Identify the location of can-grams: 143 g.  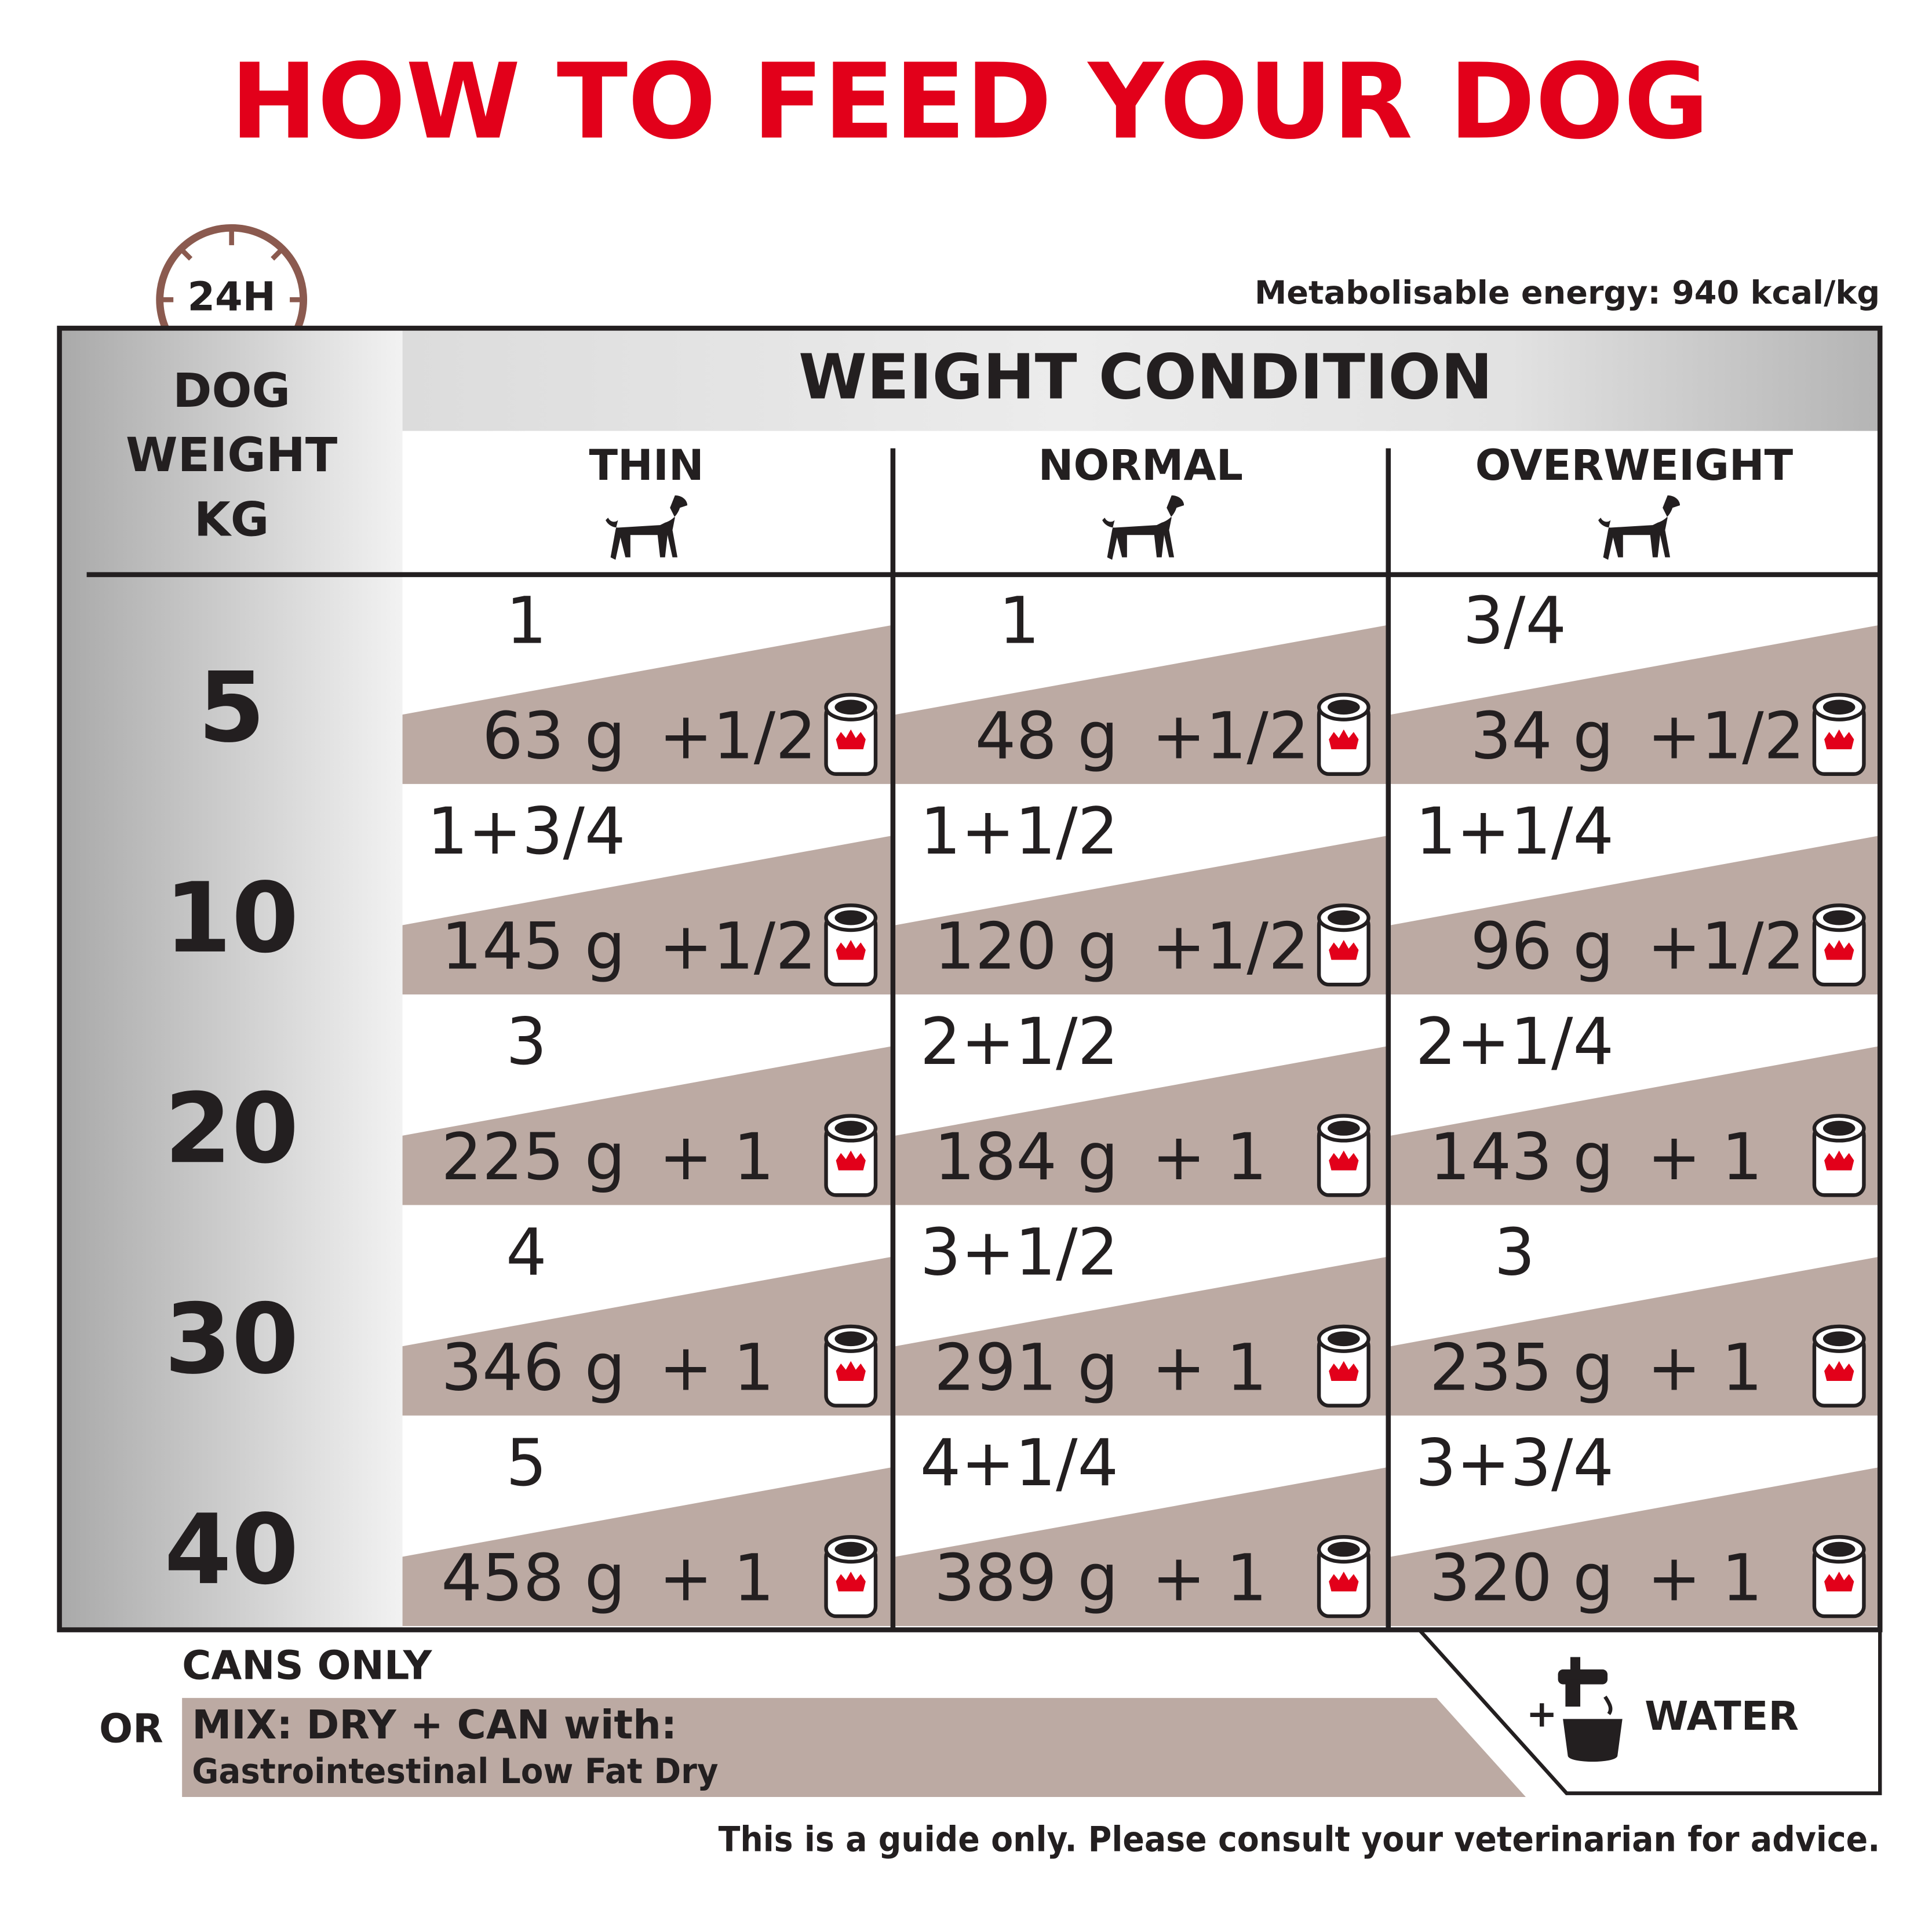
(1522, 1157).